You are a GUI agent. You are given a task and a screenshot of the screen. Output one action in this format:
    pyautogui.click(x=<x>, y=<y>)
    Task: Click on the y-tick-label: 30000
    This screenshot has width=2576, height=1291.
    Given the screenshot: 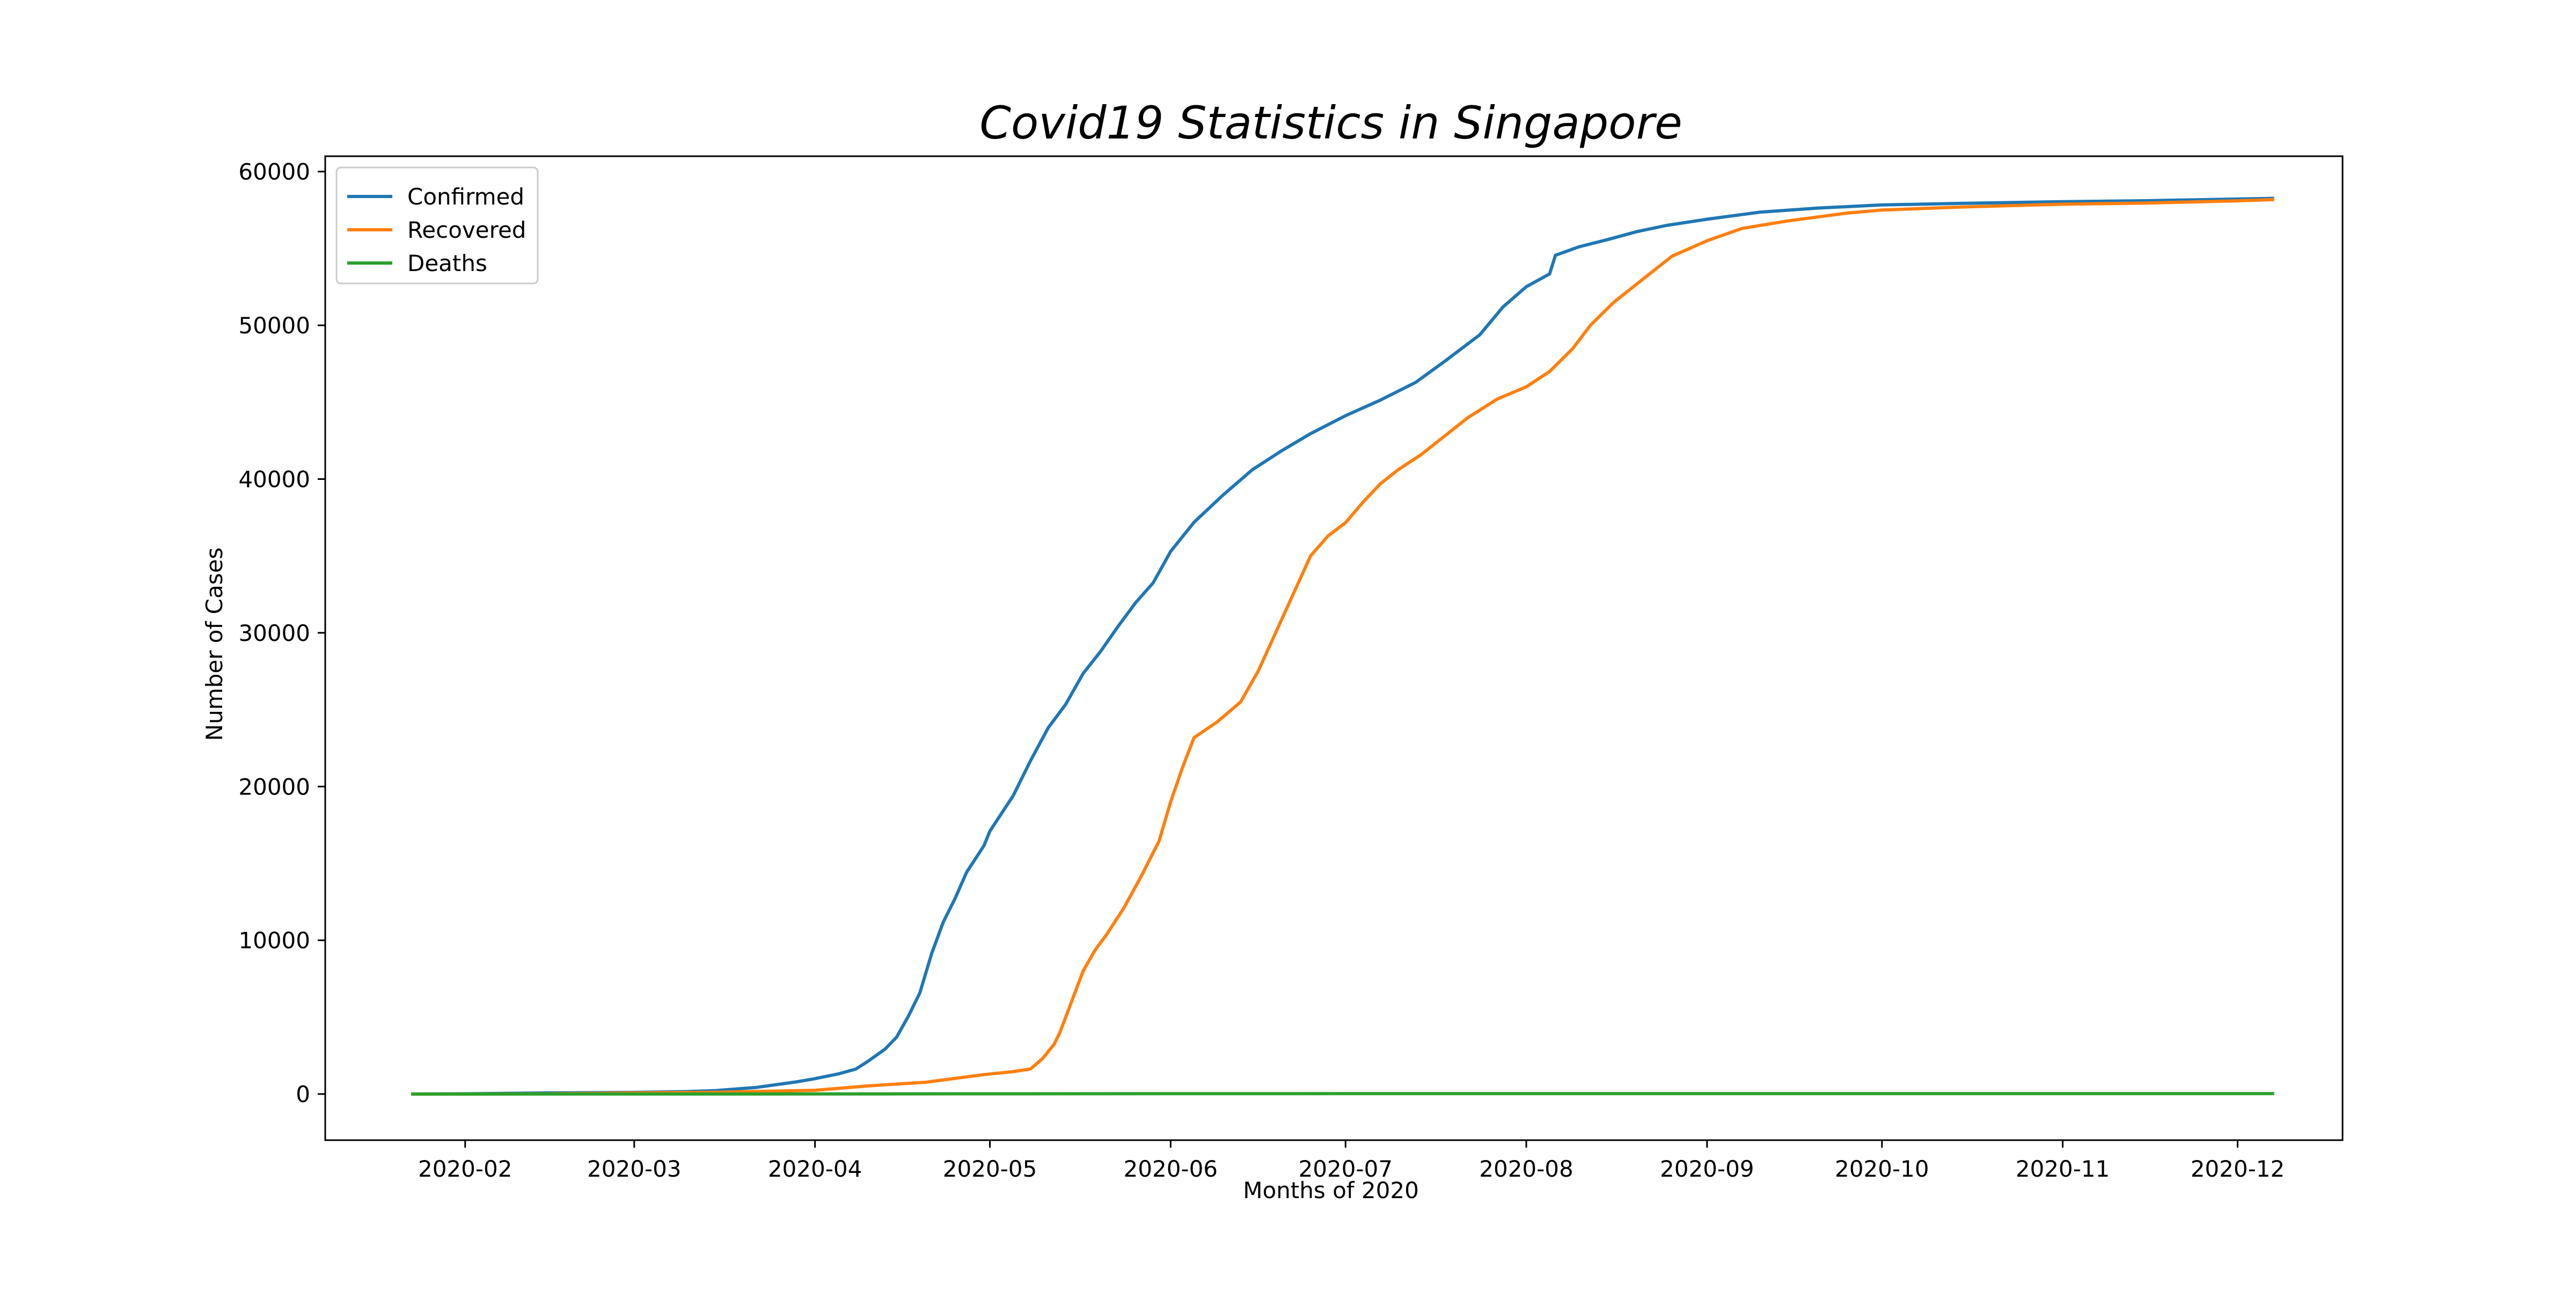 What is the action you would take?
    pyautogui.click(x=274, y=633)
    